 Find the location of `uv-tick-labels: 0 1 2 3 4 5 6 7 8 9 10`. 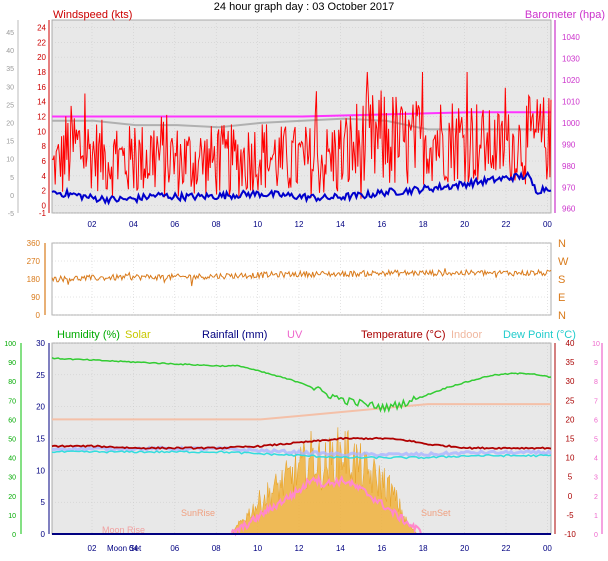

uv-tick-labels: 0 1 2 3 4 5 6 7 8 9 10 is located at coordinates (597, 440).